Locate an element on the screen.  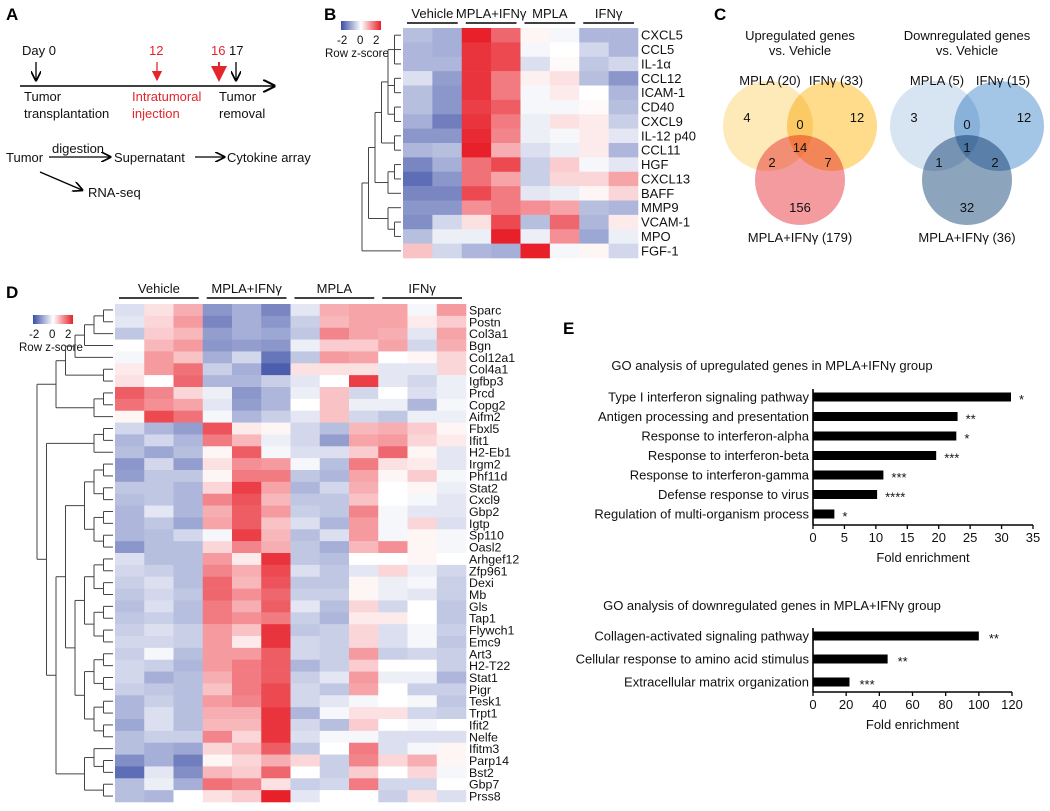
rnaseq-arrow is located at coordinates (60, 180).